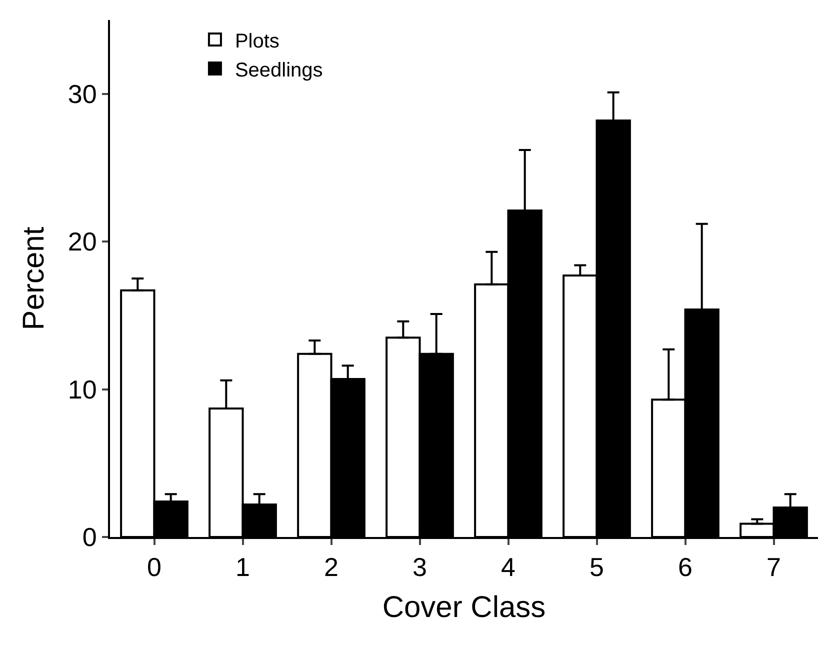  What do you see at coordinates (508, 567) in the screenshot?
I see `x-tick-label: 4` at bounding box center [508, 567].